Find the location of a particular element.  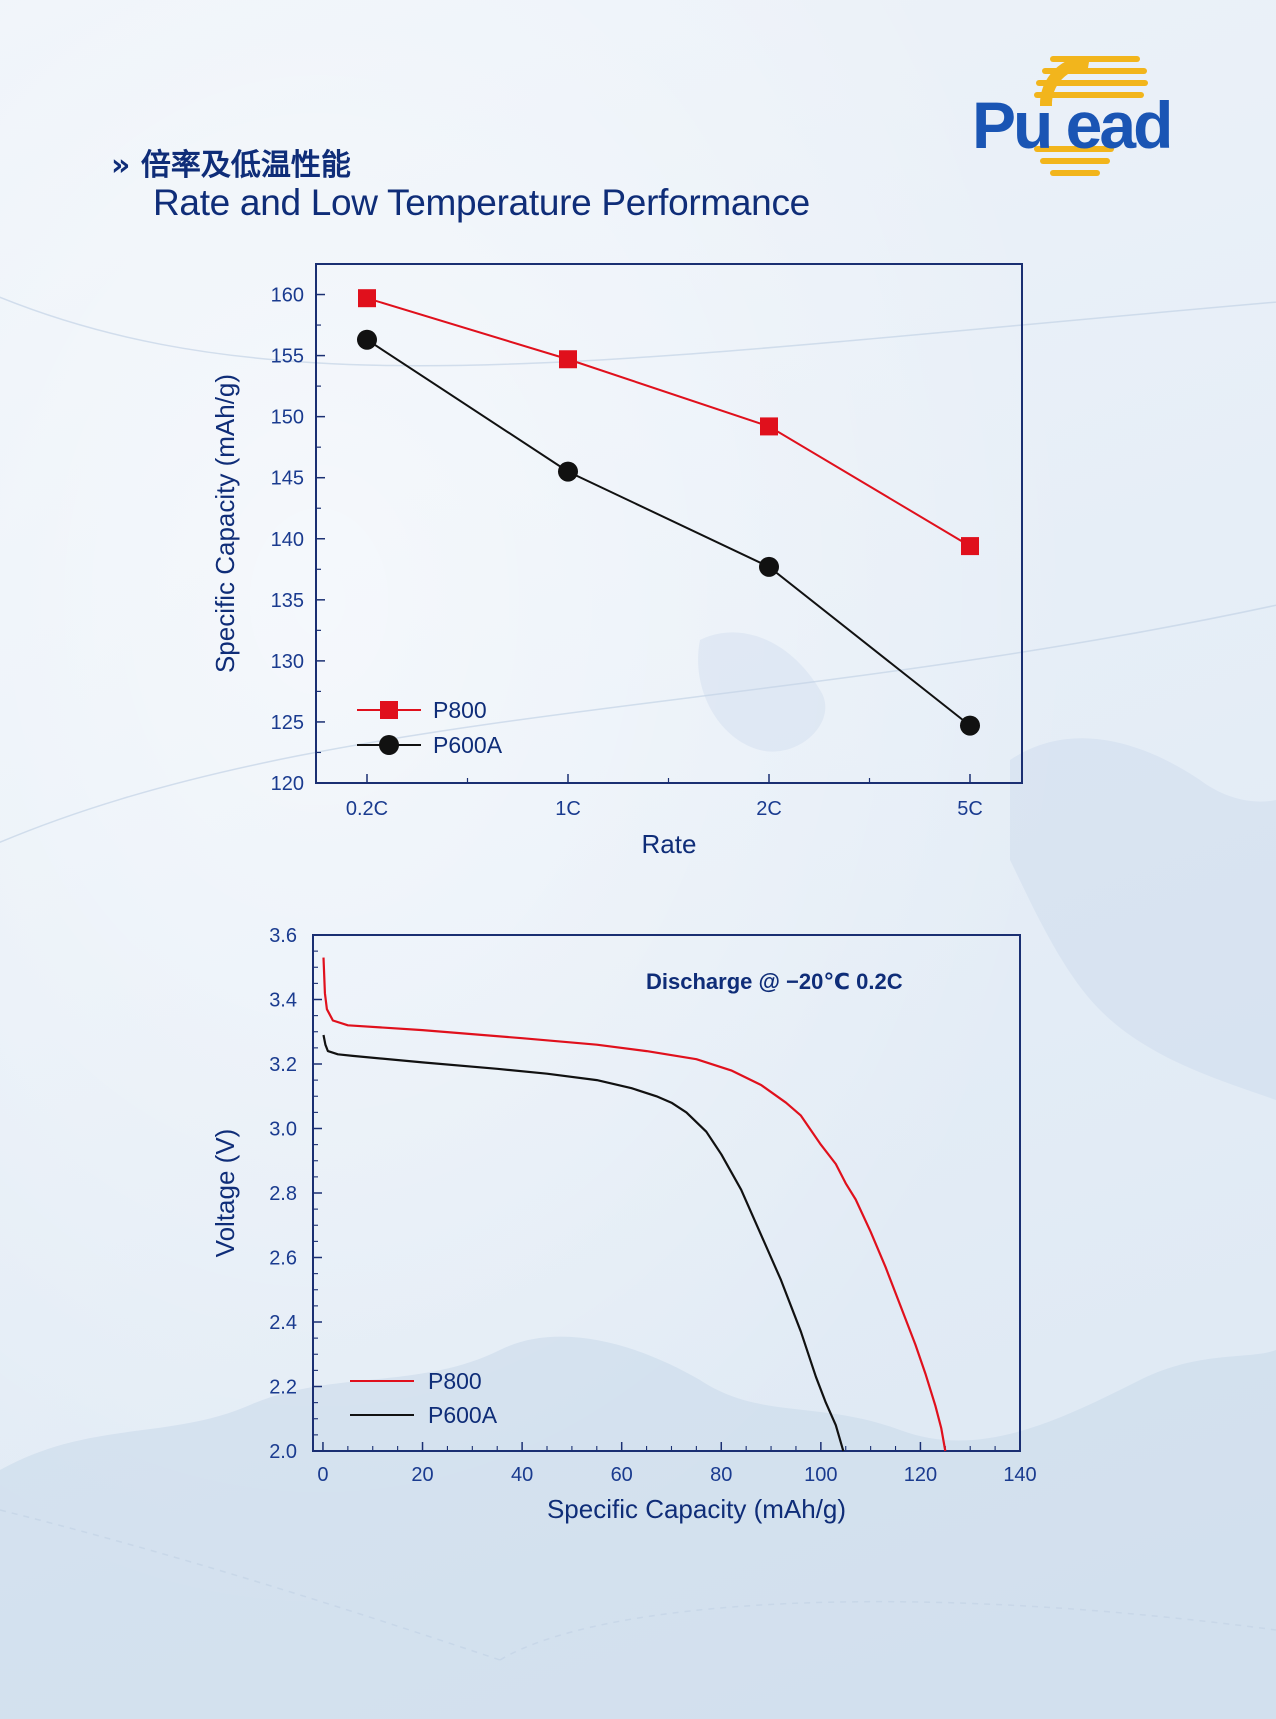

y-tick-label: 150 is located at coordinates (287, 418).